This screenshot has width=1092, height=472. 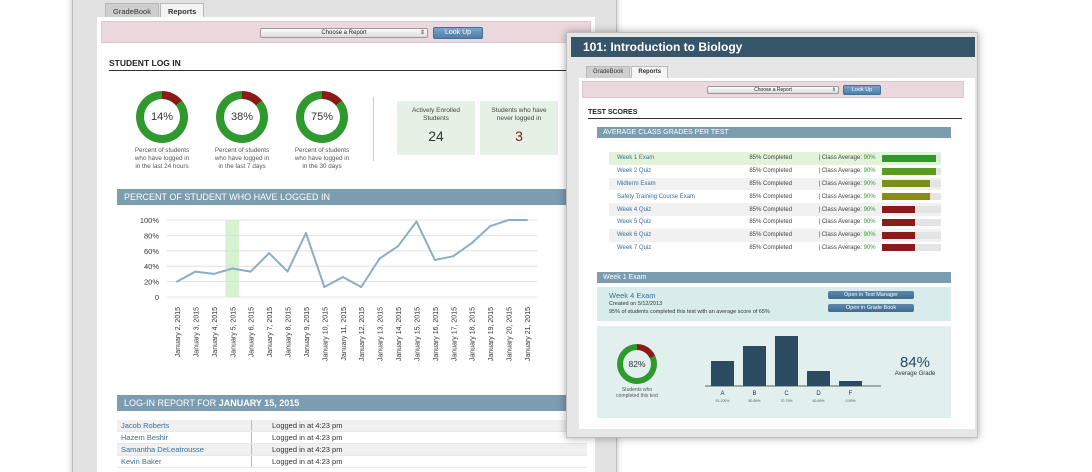 What do you see at coordinates (322, 166) in the screenshot?
I see `login-donut-caption-line: in the 30 days` at bounding box center [322, 166].